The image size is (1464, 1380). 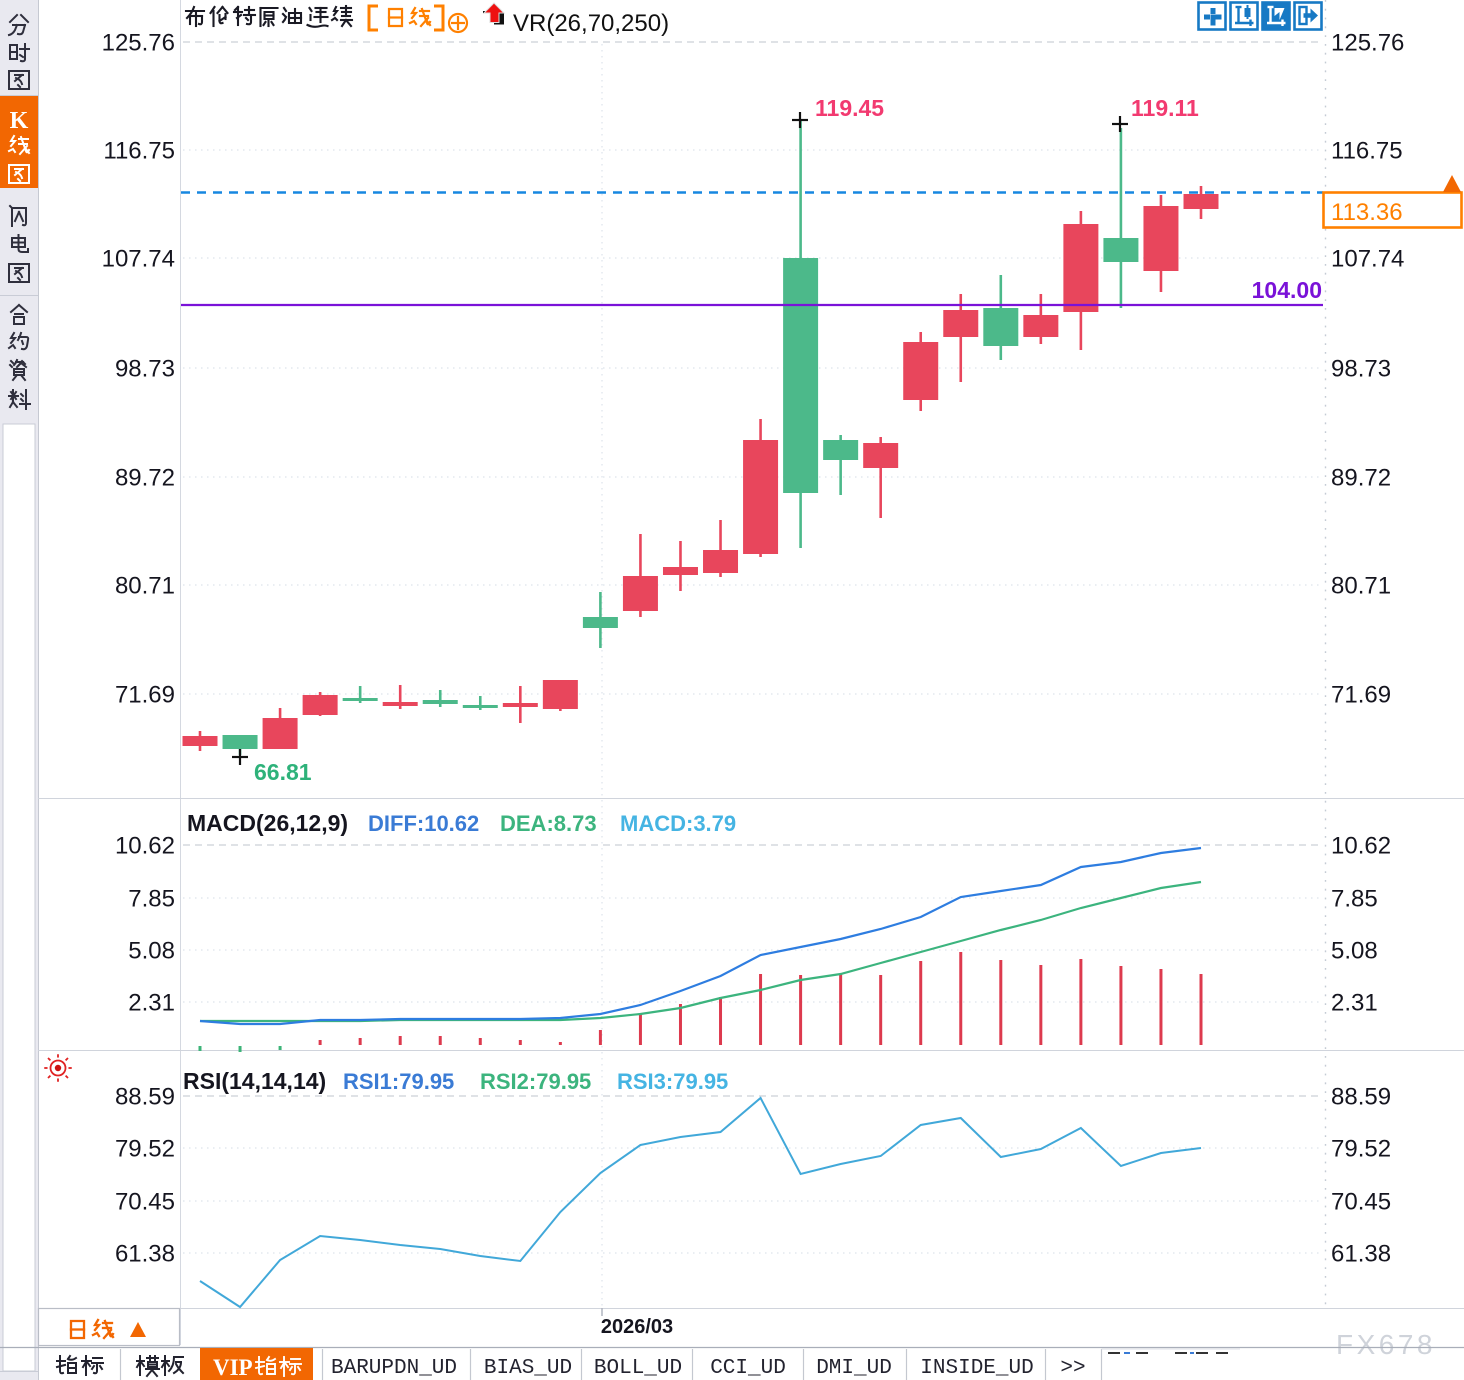 I want to click on svg-text: MACD:3.79, so click(x=678, y=823).